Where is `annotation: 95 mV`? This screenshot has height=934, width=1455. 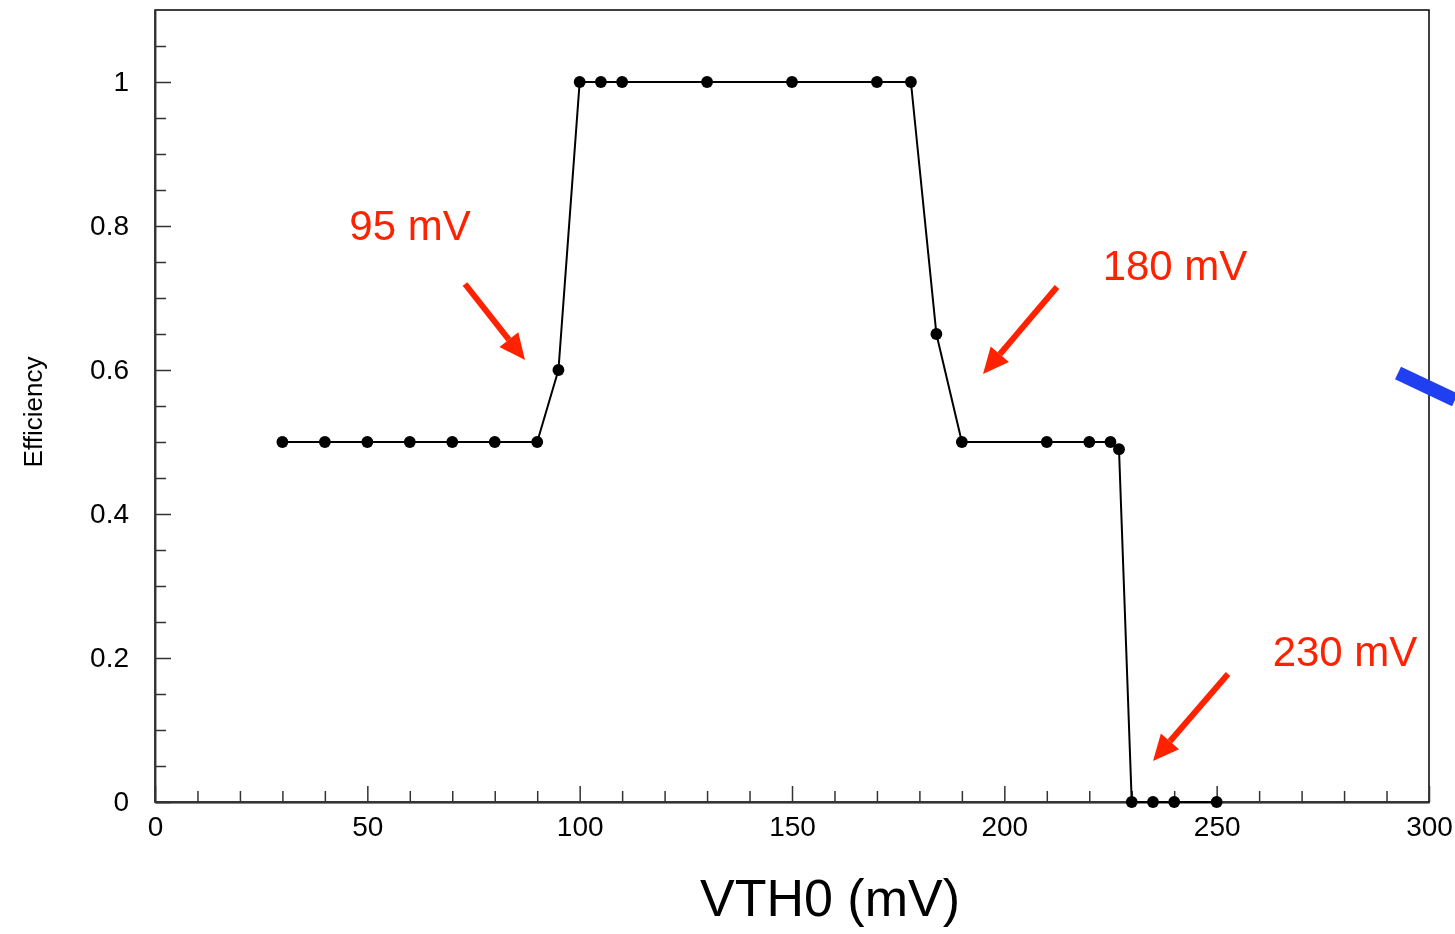
annotation: 95 mV is located at coordinates (410, 225).